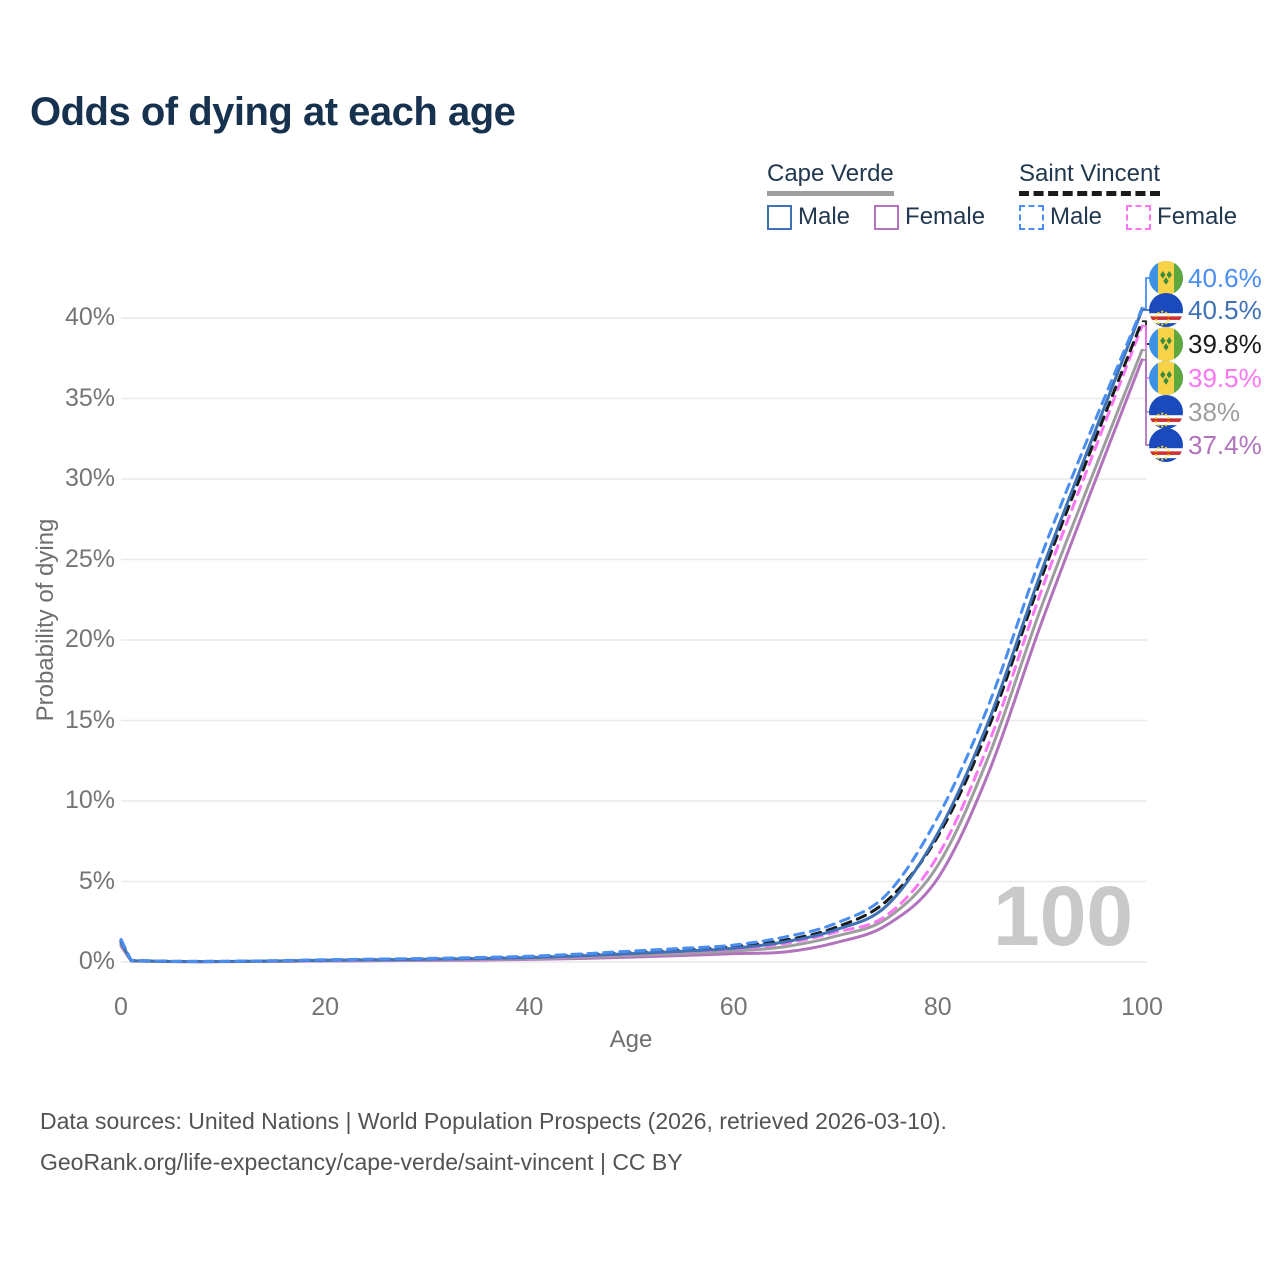 This screenshot has width=1280, height=1280. I want to click on legend-swatch-saint-vincent-male, so click(1031, 217).